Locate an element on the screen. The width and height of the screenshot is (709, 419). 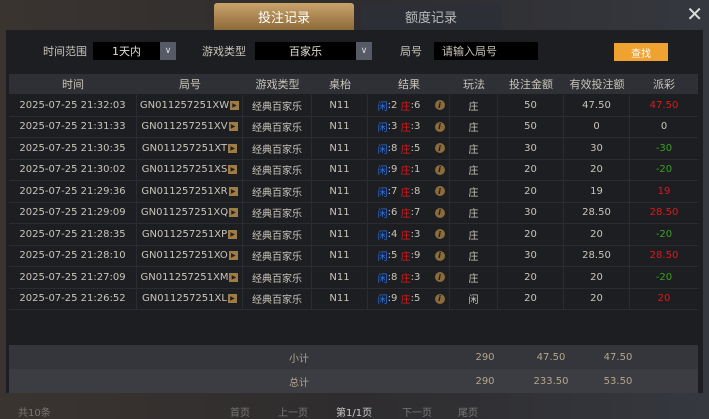
close-icon: ✕ is located at coordinates (694, 14).